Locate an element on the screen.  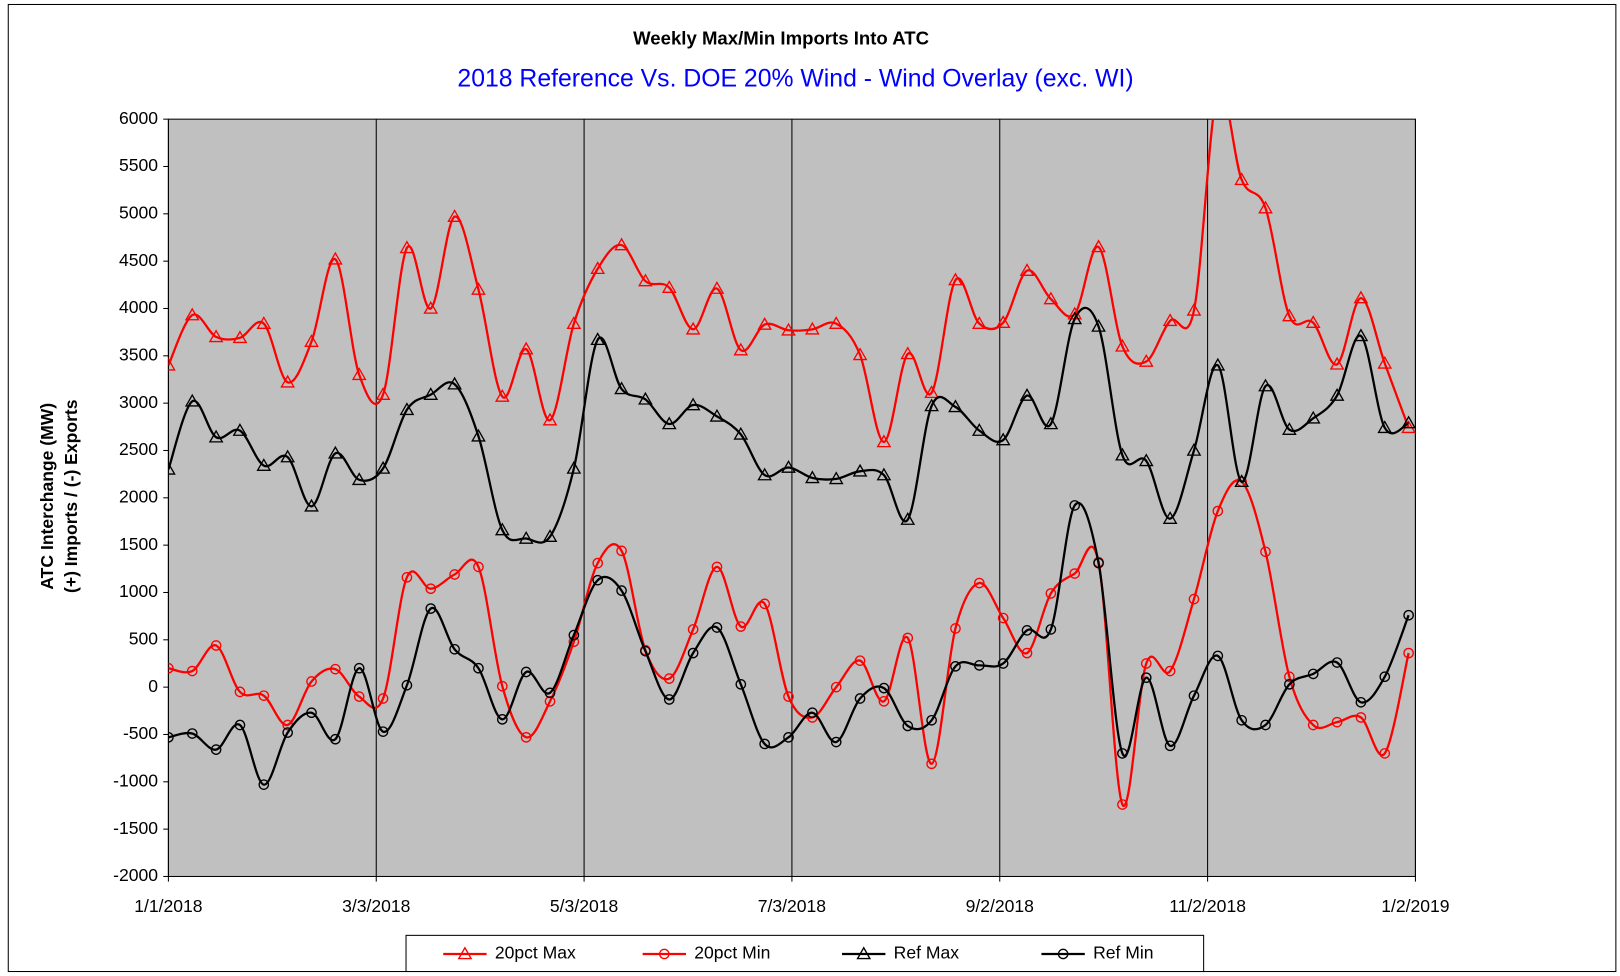
y-tick-label: 3000 is located at coordinates (138, 402).